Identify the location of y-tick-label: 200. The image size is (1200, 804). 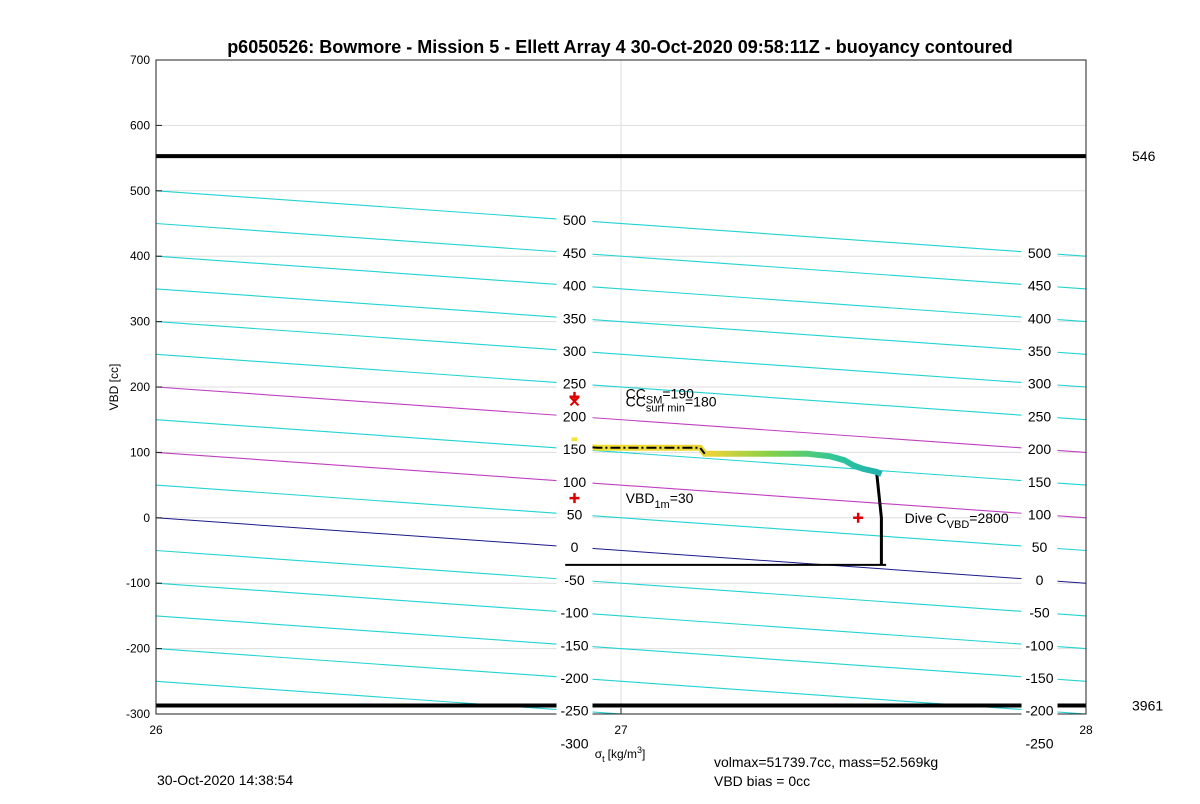
(140, 387).